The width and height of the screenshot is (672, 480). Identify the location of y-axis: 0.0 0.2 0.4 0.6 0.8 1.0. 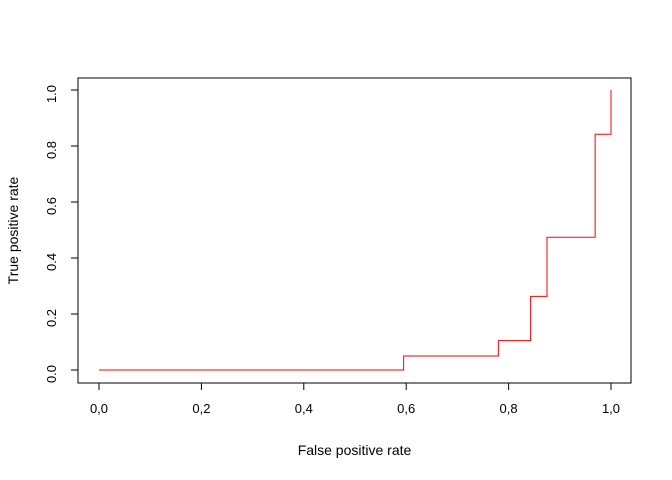
(61, 234).